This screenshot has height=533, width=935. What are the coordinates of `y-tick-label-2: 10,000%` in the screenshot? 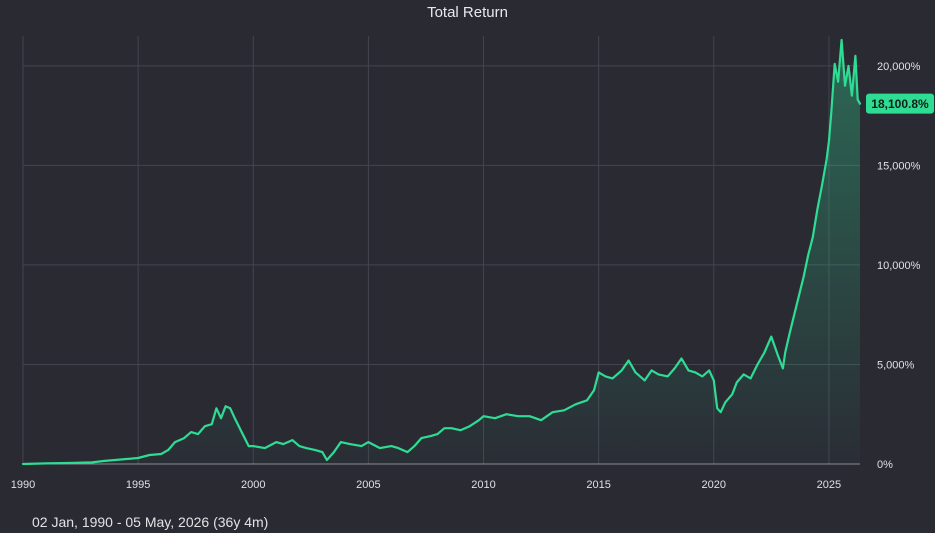 It's located at (899, 266).